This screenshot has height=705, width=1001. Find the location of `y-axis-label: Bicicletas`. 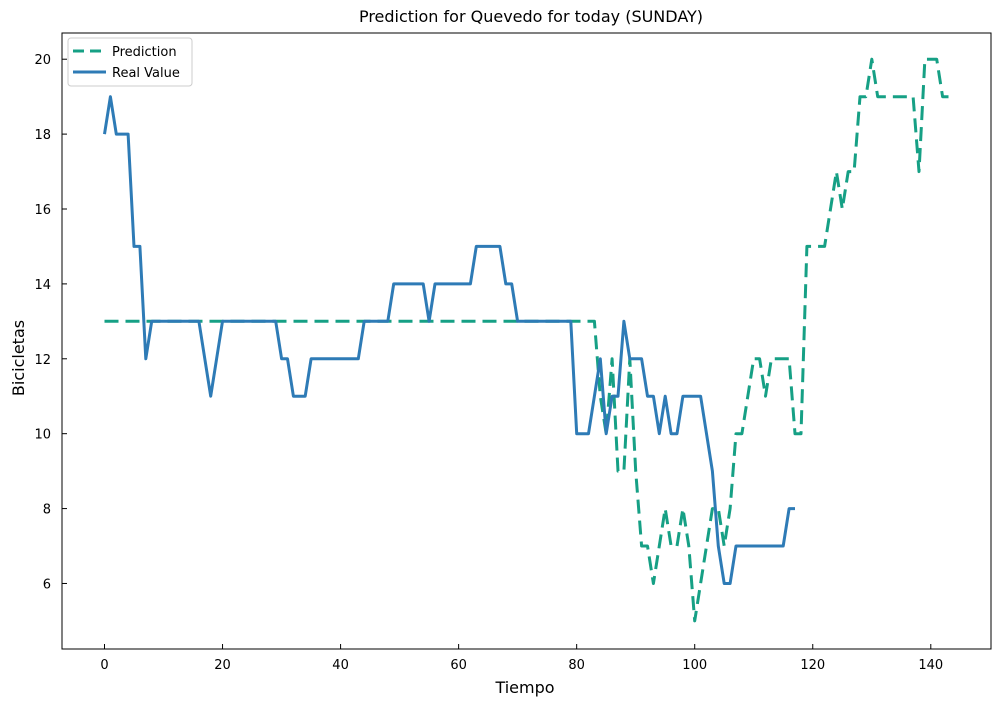

y-axis-label: Bicicletas is located at coordinates (18, 358).